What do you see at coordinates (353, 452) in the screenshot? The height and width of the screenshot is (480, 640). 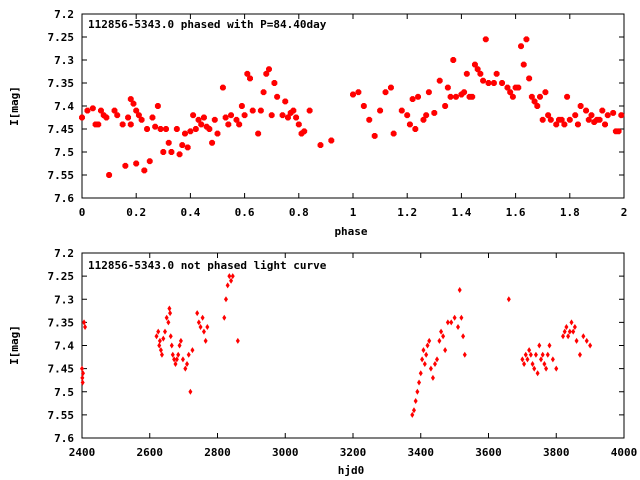 I see `unphased-x-tick-label: 3200` at bounding box center [353, 452].